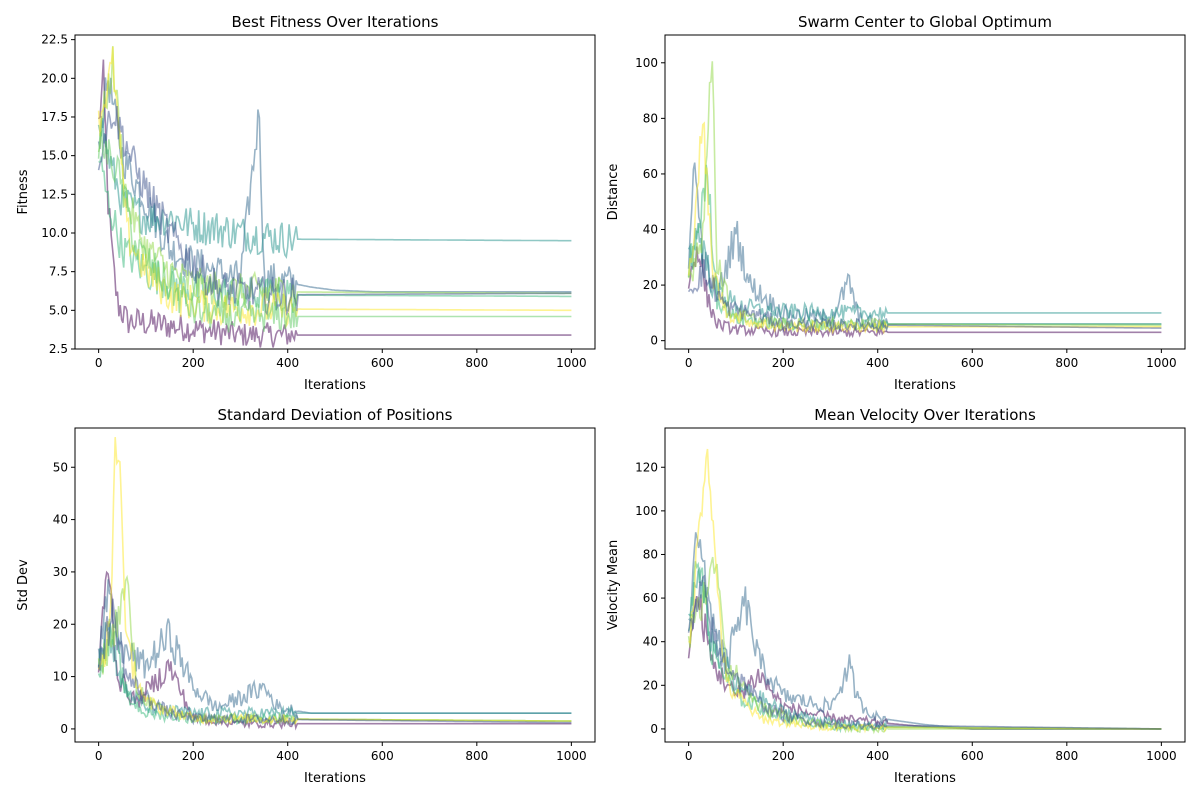  What do you see at coordinates (58, 310) in the screenshot?
I see `y-tick-label: 5.0` at bounding box center [58, 310].